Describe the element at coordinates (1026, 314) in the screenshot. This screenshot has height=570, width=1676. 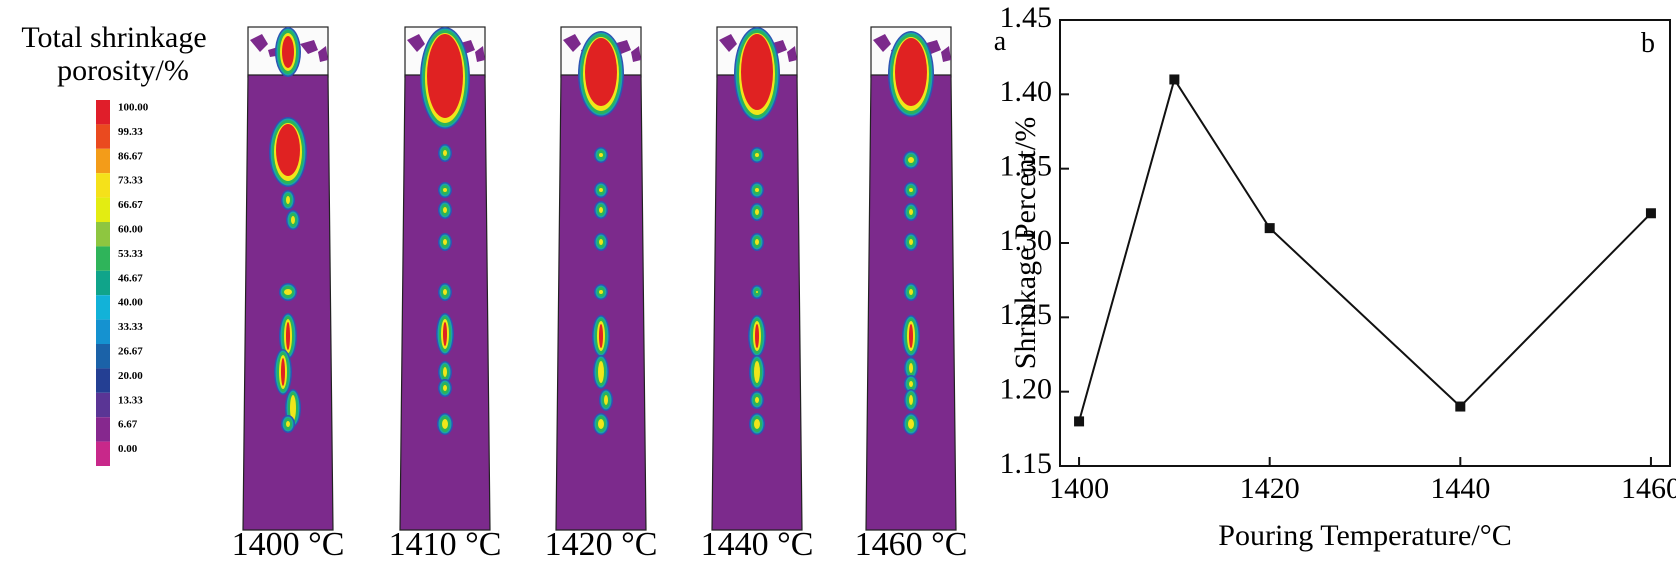
I see `y-tick-label: 1.25` at that location.